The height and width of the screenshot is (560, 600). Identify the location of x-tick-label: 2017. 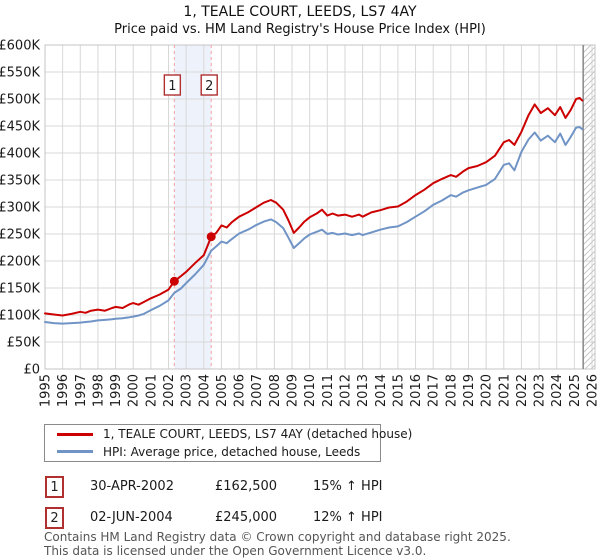
(434, 390).